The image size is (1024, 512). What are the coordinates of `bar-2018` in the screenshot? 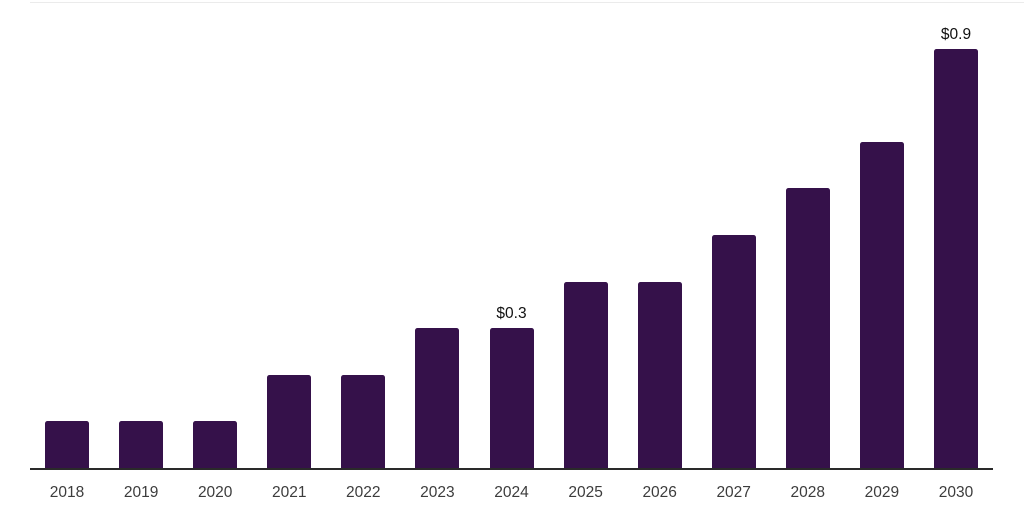 It's located at (67, 444).